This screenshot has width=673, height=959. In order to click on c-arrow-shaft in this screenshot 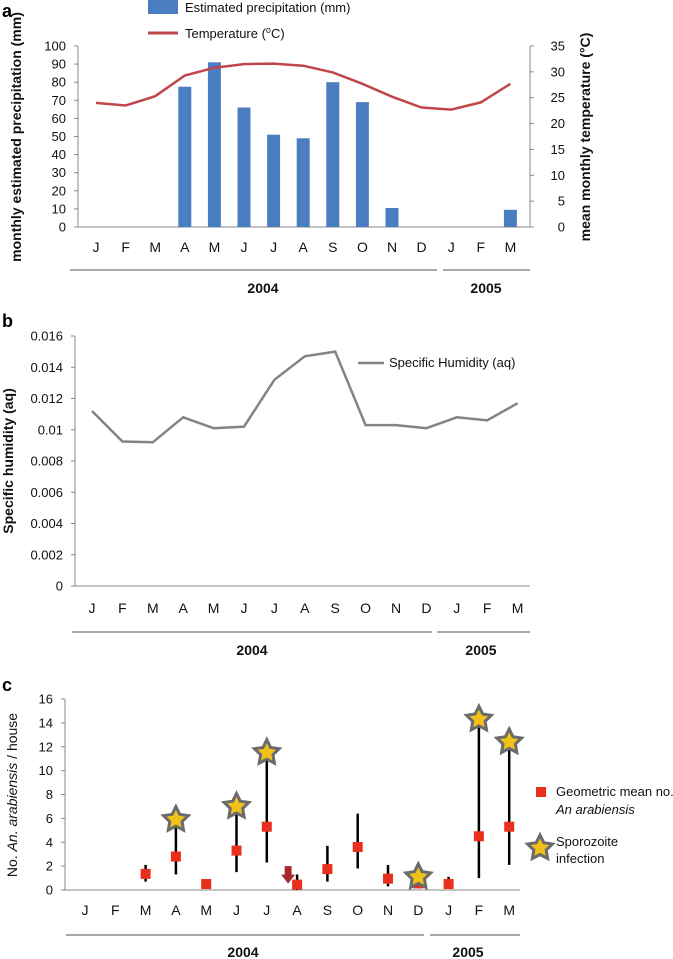, I will do `click(288, 871)`.